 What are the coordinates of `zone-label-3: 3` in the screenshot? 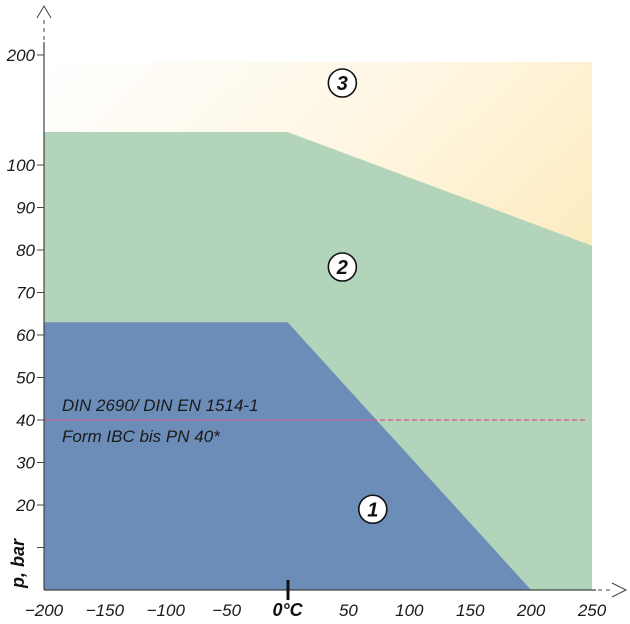 It's located at (342, 83).